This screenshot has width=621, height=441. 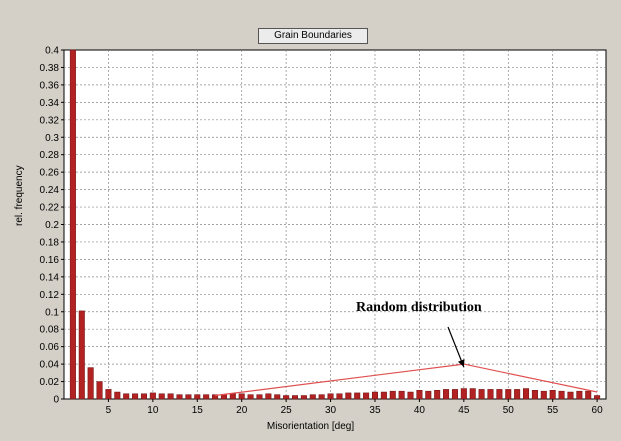 What do you see at coordinates (50, 330) in the screenshot?
I see `y-tick-label: 0.08` at bounding box center [50, 330].